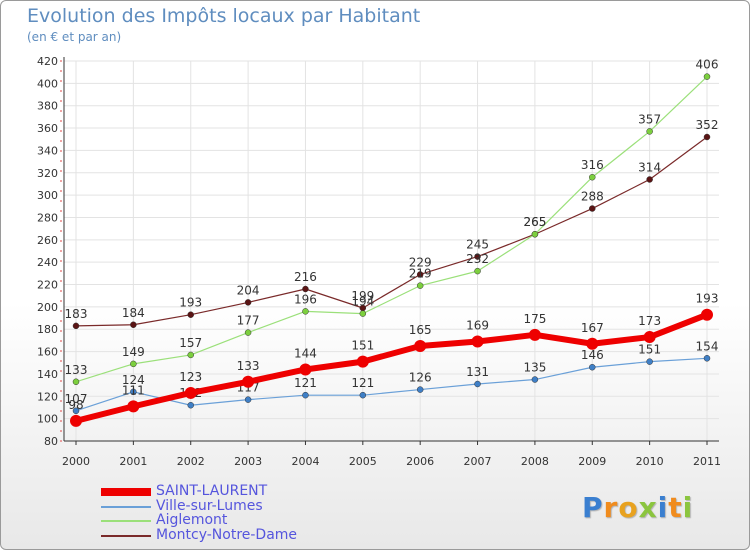 The width and height of the screenshot is (750, 550). I want to click on data-label-saint-laurent: 175, so click(534, 319).